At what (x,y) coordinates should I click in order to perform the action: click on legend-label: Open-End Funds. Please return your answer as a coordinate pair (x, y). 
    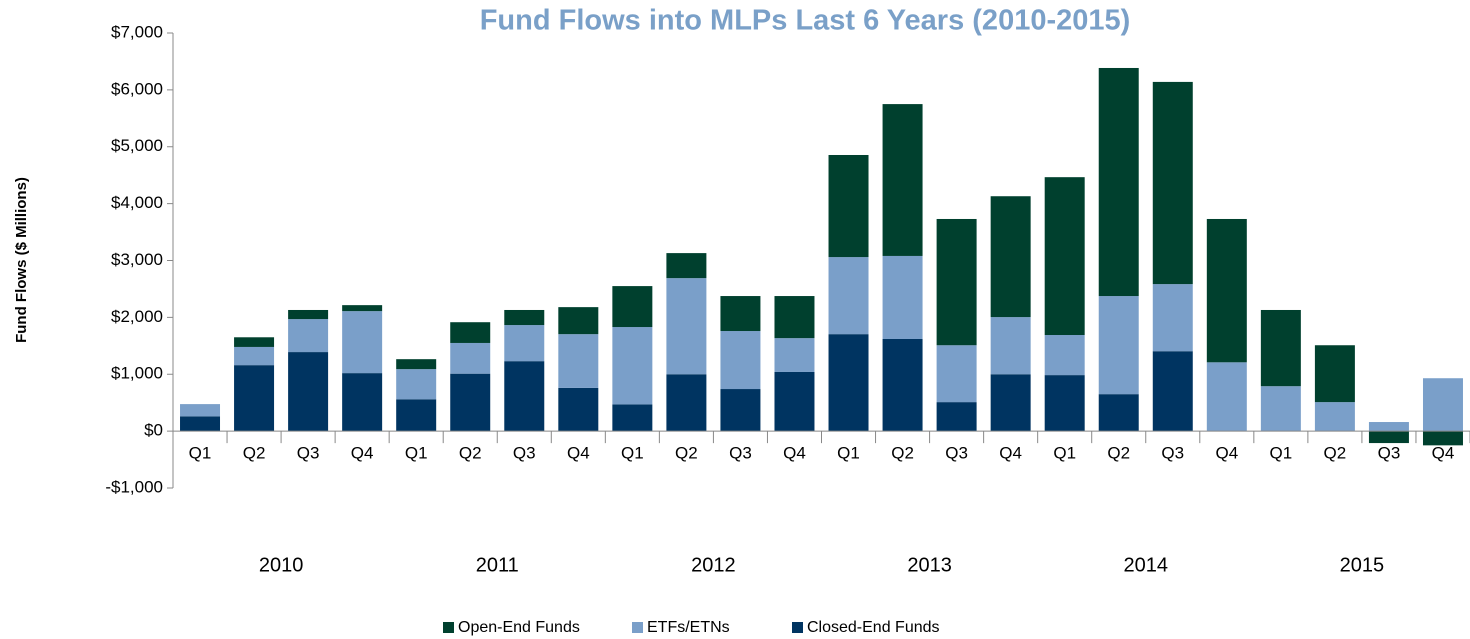
    Looking at the image, I should click on (519, 627).